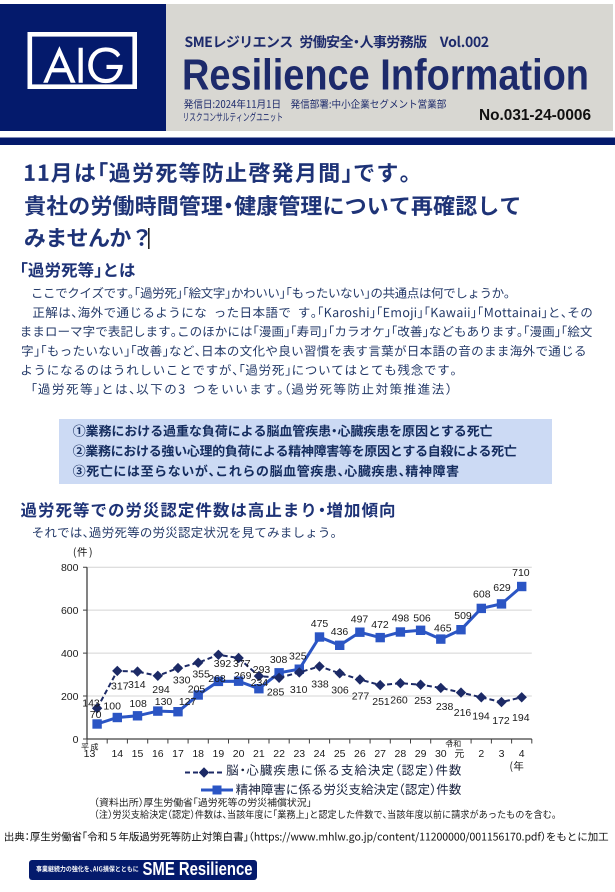  Describe the element at coordinates (197, 689) in the screenshot. I see `svg-text: 205` at that location.